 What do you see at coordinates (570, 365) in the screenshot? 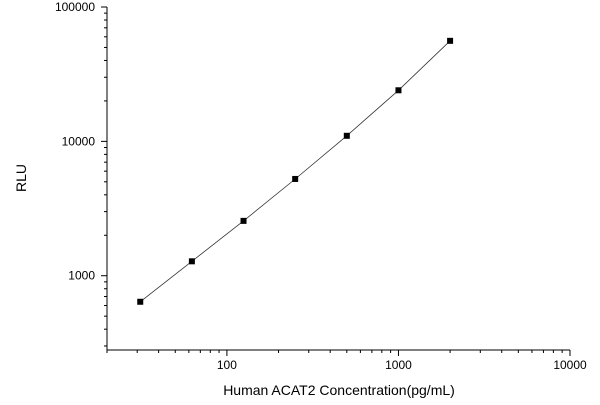
I see `x-tick-label: 10000` at bounding box center [570, 365].